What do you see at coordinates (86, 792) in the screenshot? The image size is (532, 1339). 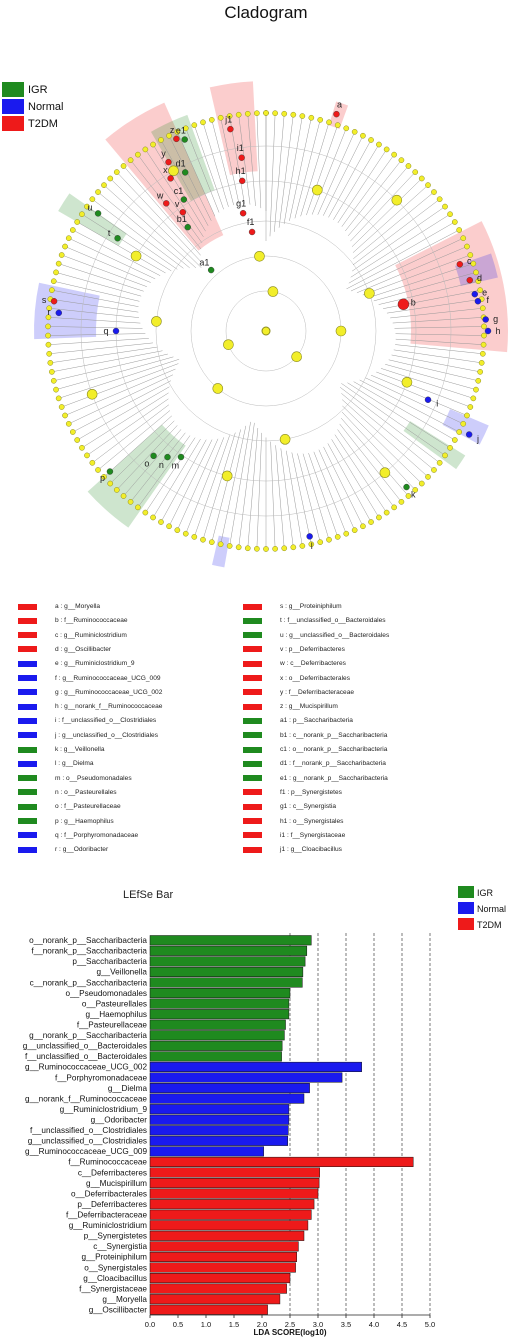 I see `key-text: n : o__Pasteurellales` at bounding box center [86, 792].